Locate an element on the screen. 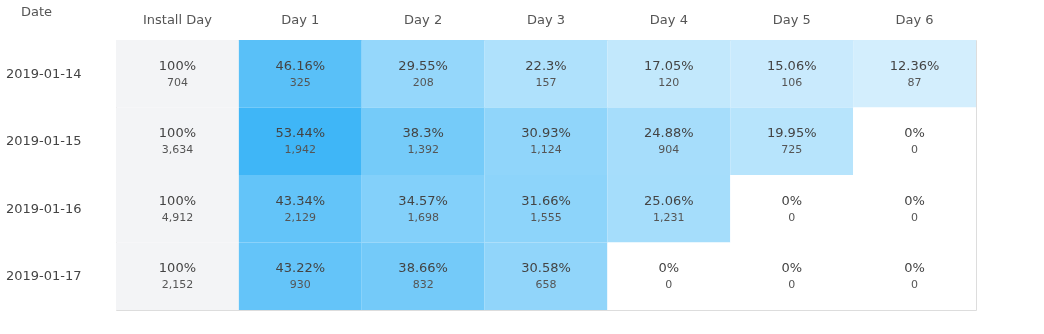  x-tick-label: Day 2 is located at coordinates (423, 19).